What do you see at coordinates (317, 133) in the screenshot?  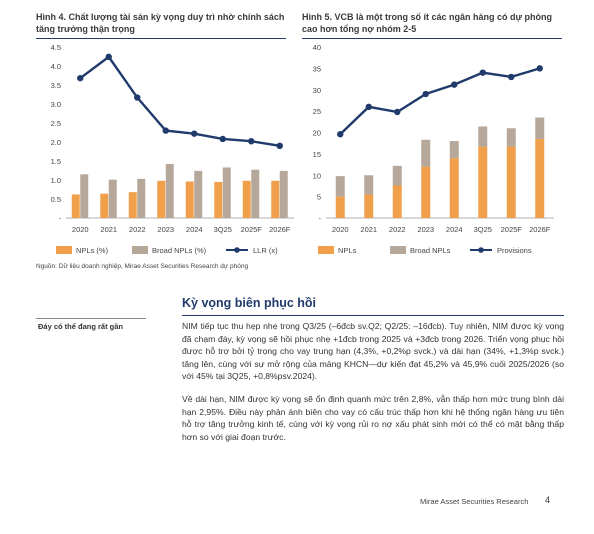 I see `y-tick-label: 20` at bounding box center [317, 133].